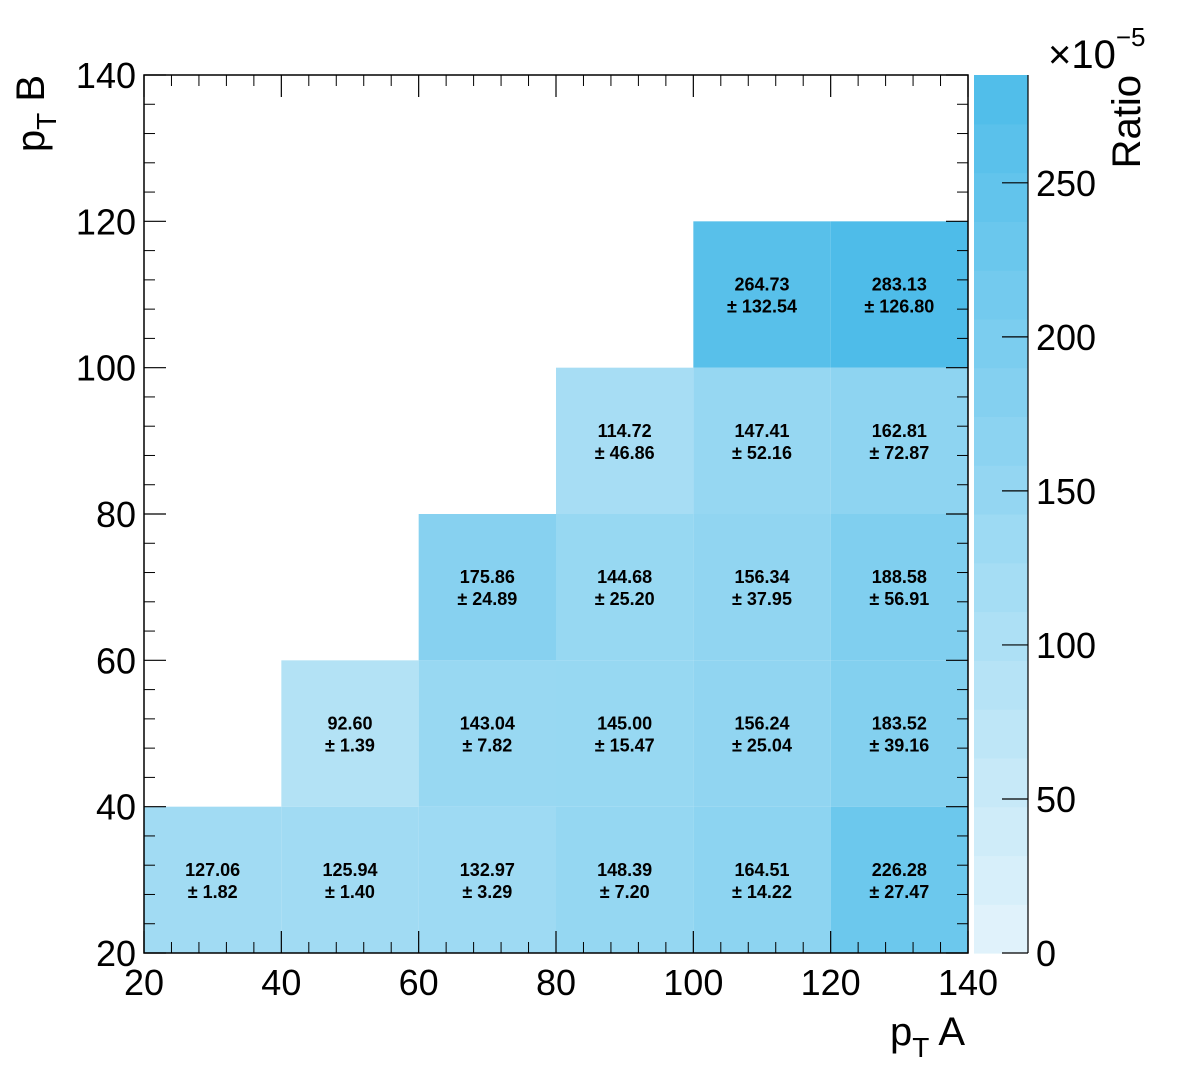  What do you see at coordinates (212, 870) in the screenshot?
I see `cell-value-label: 127.06` at bounding box center [212, 870].